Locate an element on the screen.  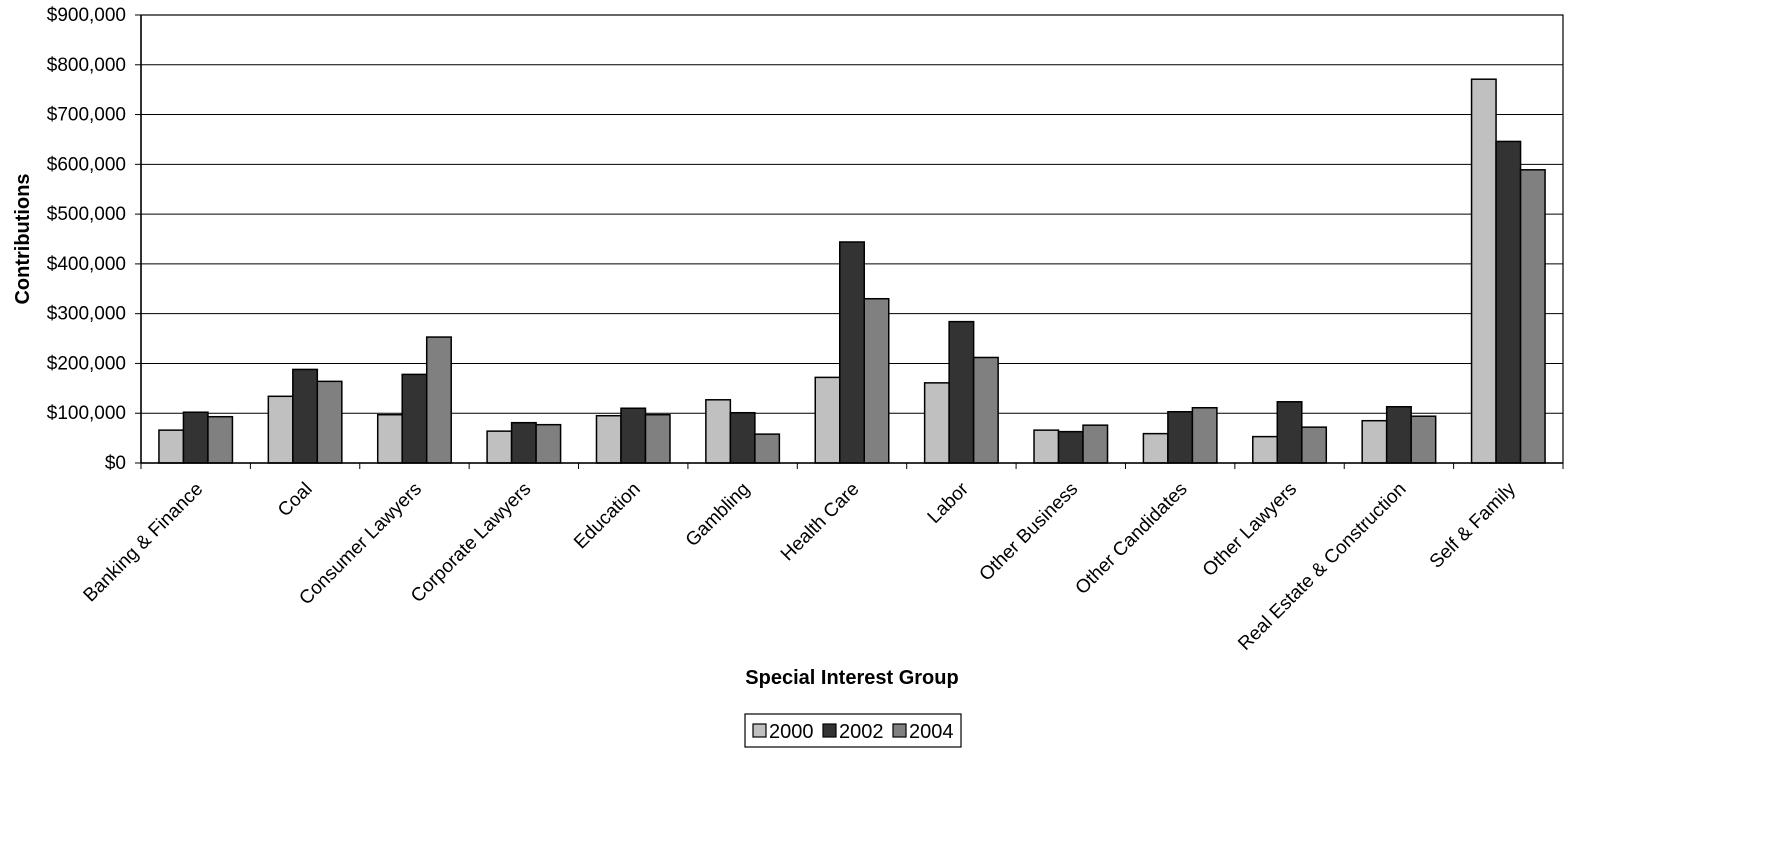
y-tick-label: $700,000 is located at coordinates (86, 115).